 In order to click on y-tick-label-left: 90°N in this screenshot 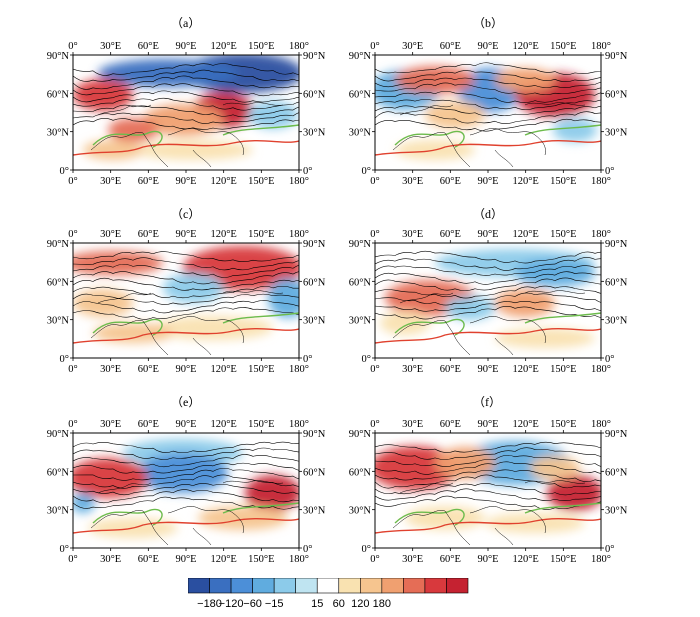, I will do `click(360, 244)`.